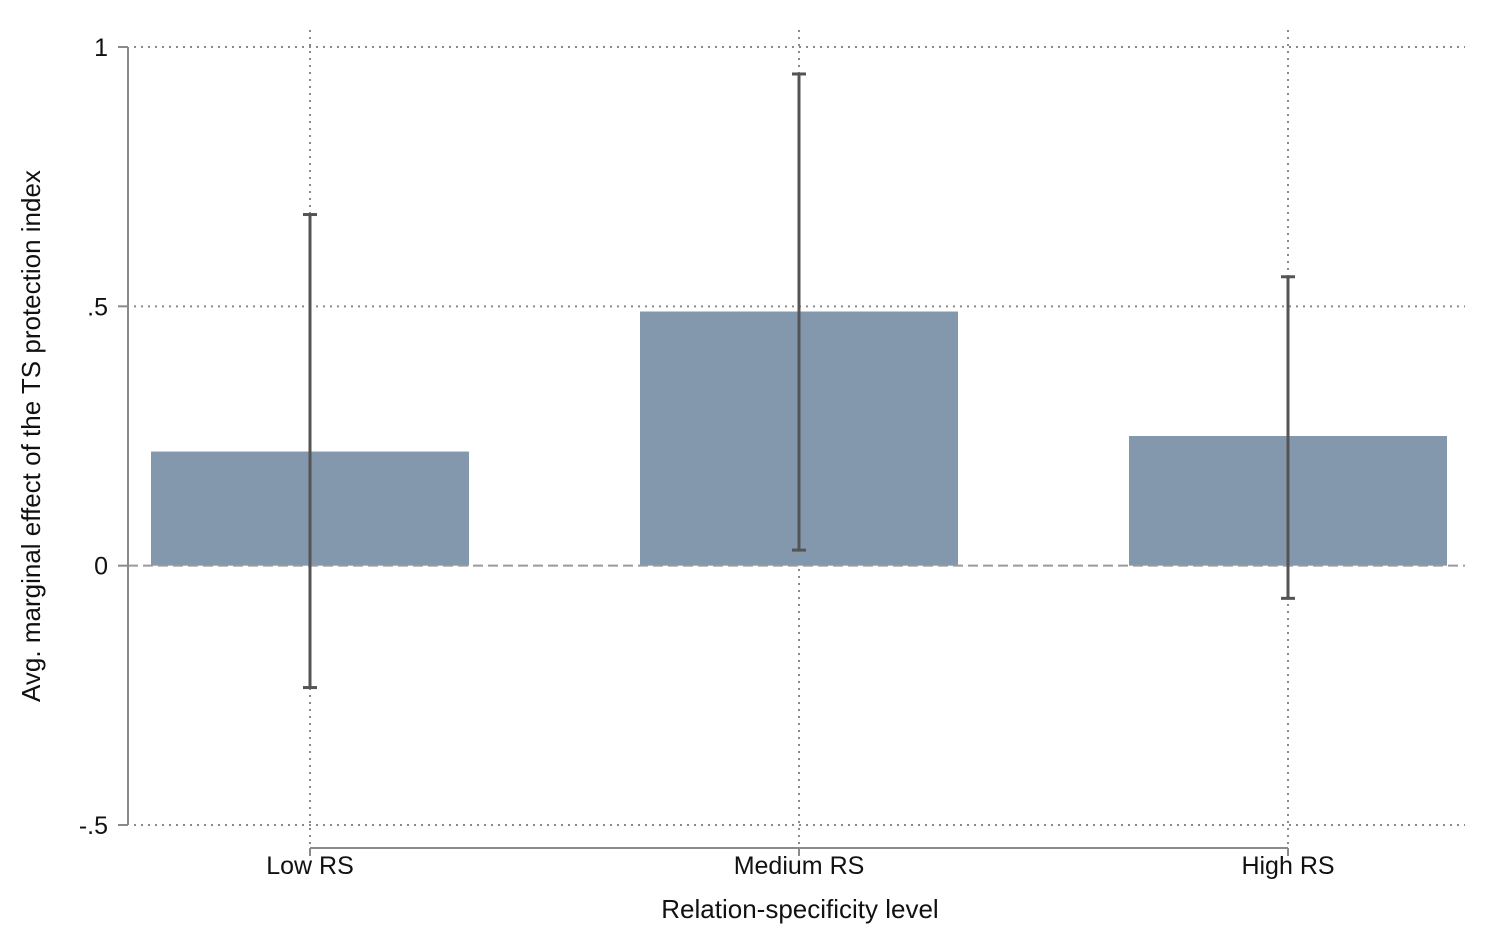 The image size is (1492, 936). Describe the element at coordinates (101, 48) in the screenshot. I see `y-tick-label: 1` at that location.